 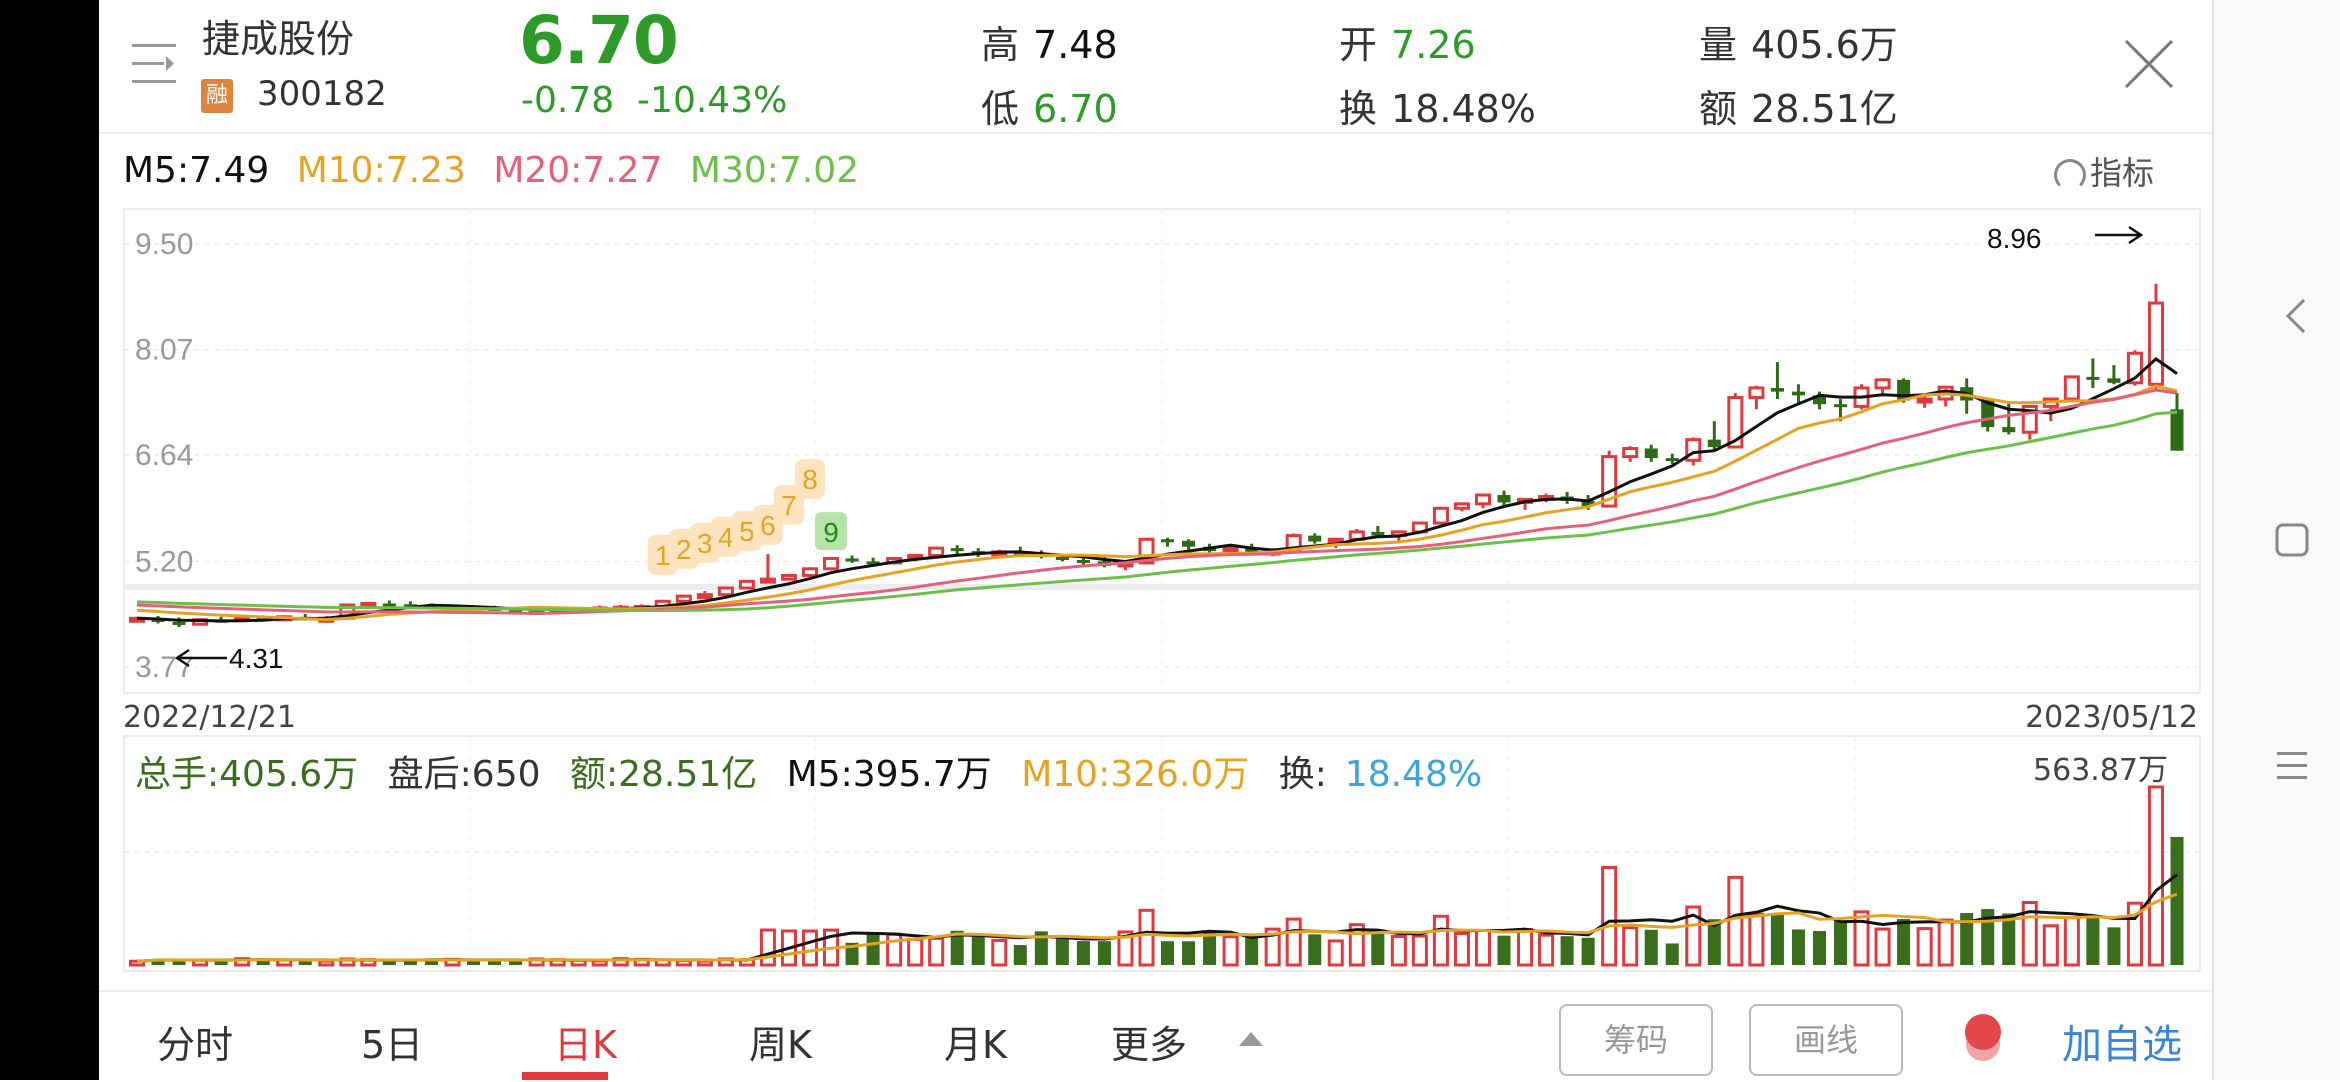 What do you see at coordinates (2100, 770) in the screenshot?
I see `volume-max-label: 563.87万` at bounding box center [2100, 770].